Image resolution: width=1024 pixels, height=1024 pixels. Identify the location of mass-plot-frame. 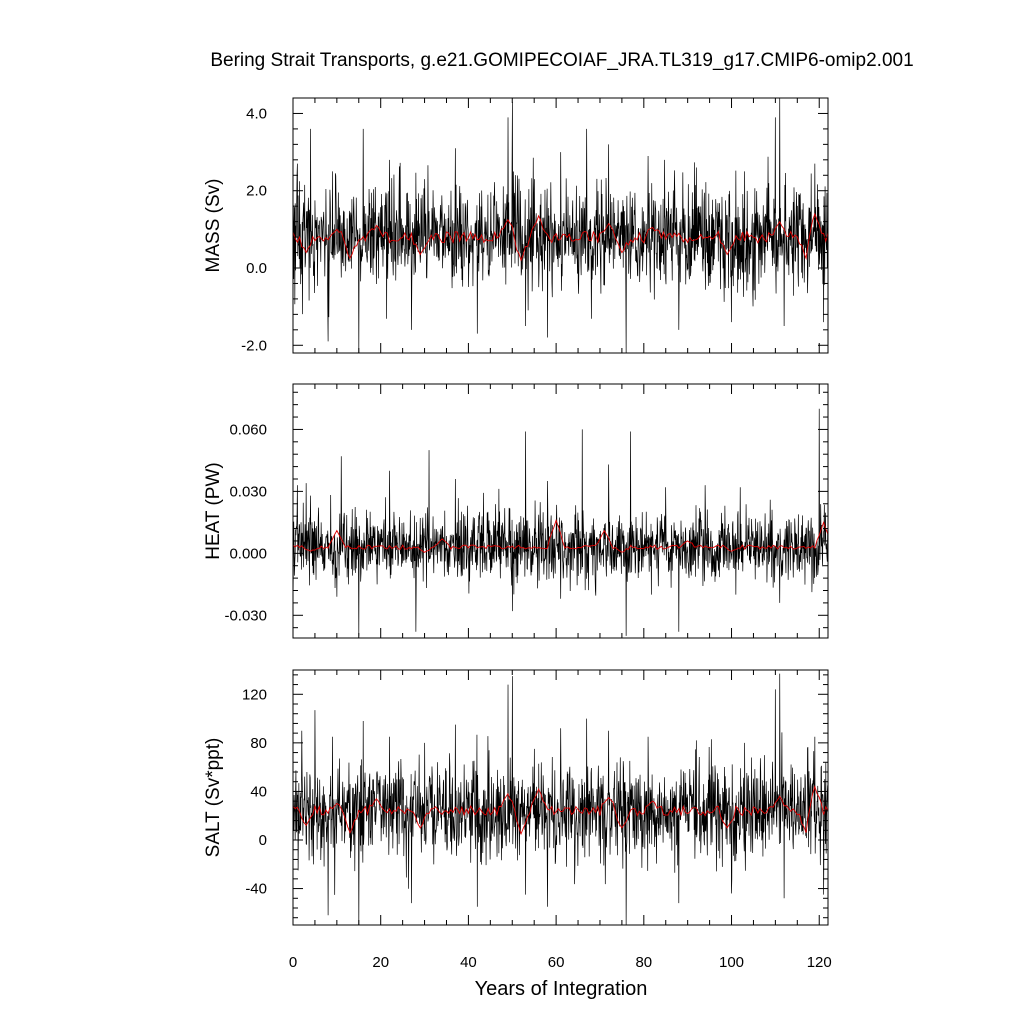
(560, 225).